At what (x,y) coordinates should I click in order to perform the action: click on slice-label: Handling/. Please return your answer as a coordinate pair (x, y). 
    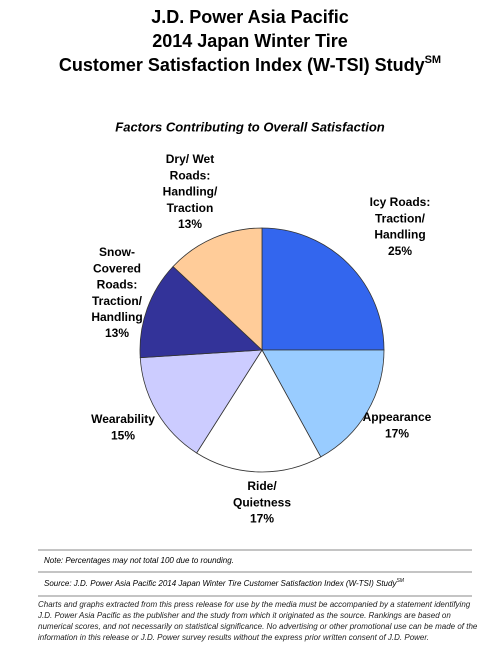
    Looking at the image, I should click on (190, 192).